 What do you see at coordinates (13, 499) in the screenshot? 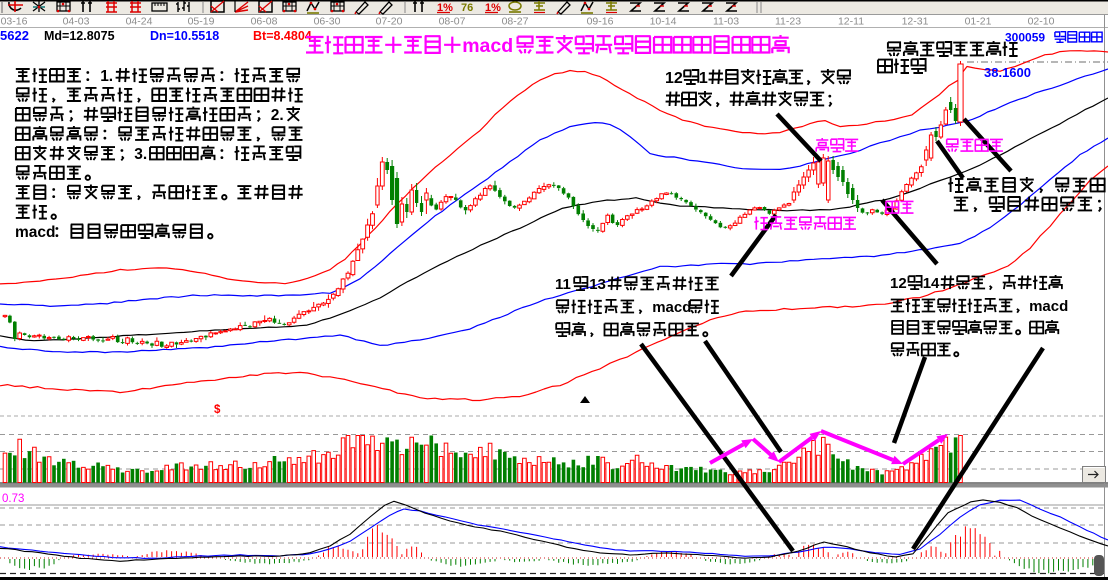
I see `svg-text: 0.73` at bounding box center [13, 499].